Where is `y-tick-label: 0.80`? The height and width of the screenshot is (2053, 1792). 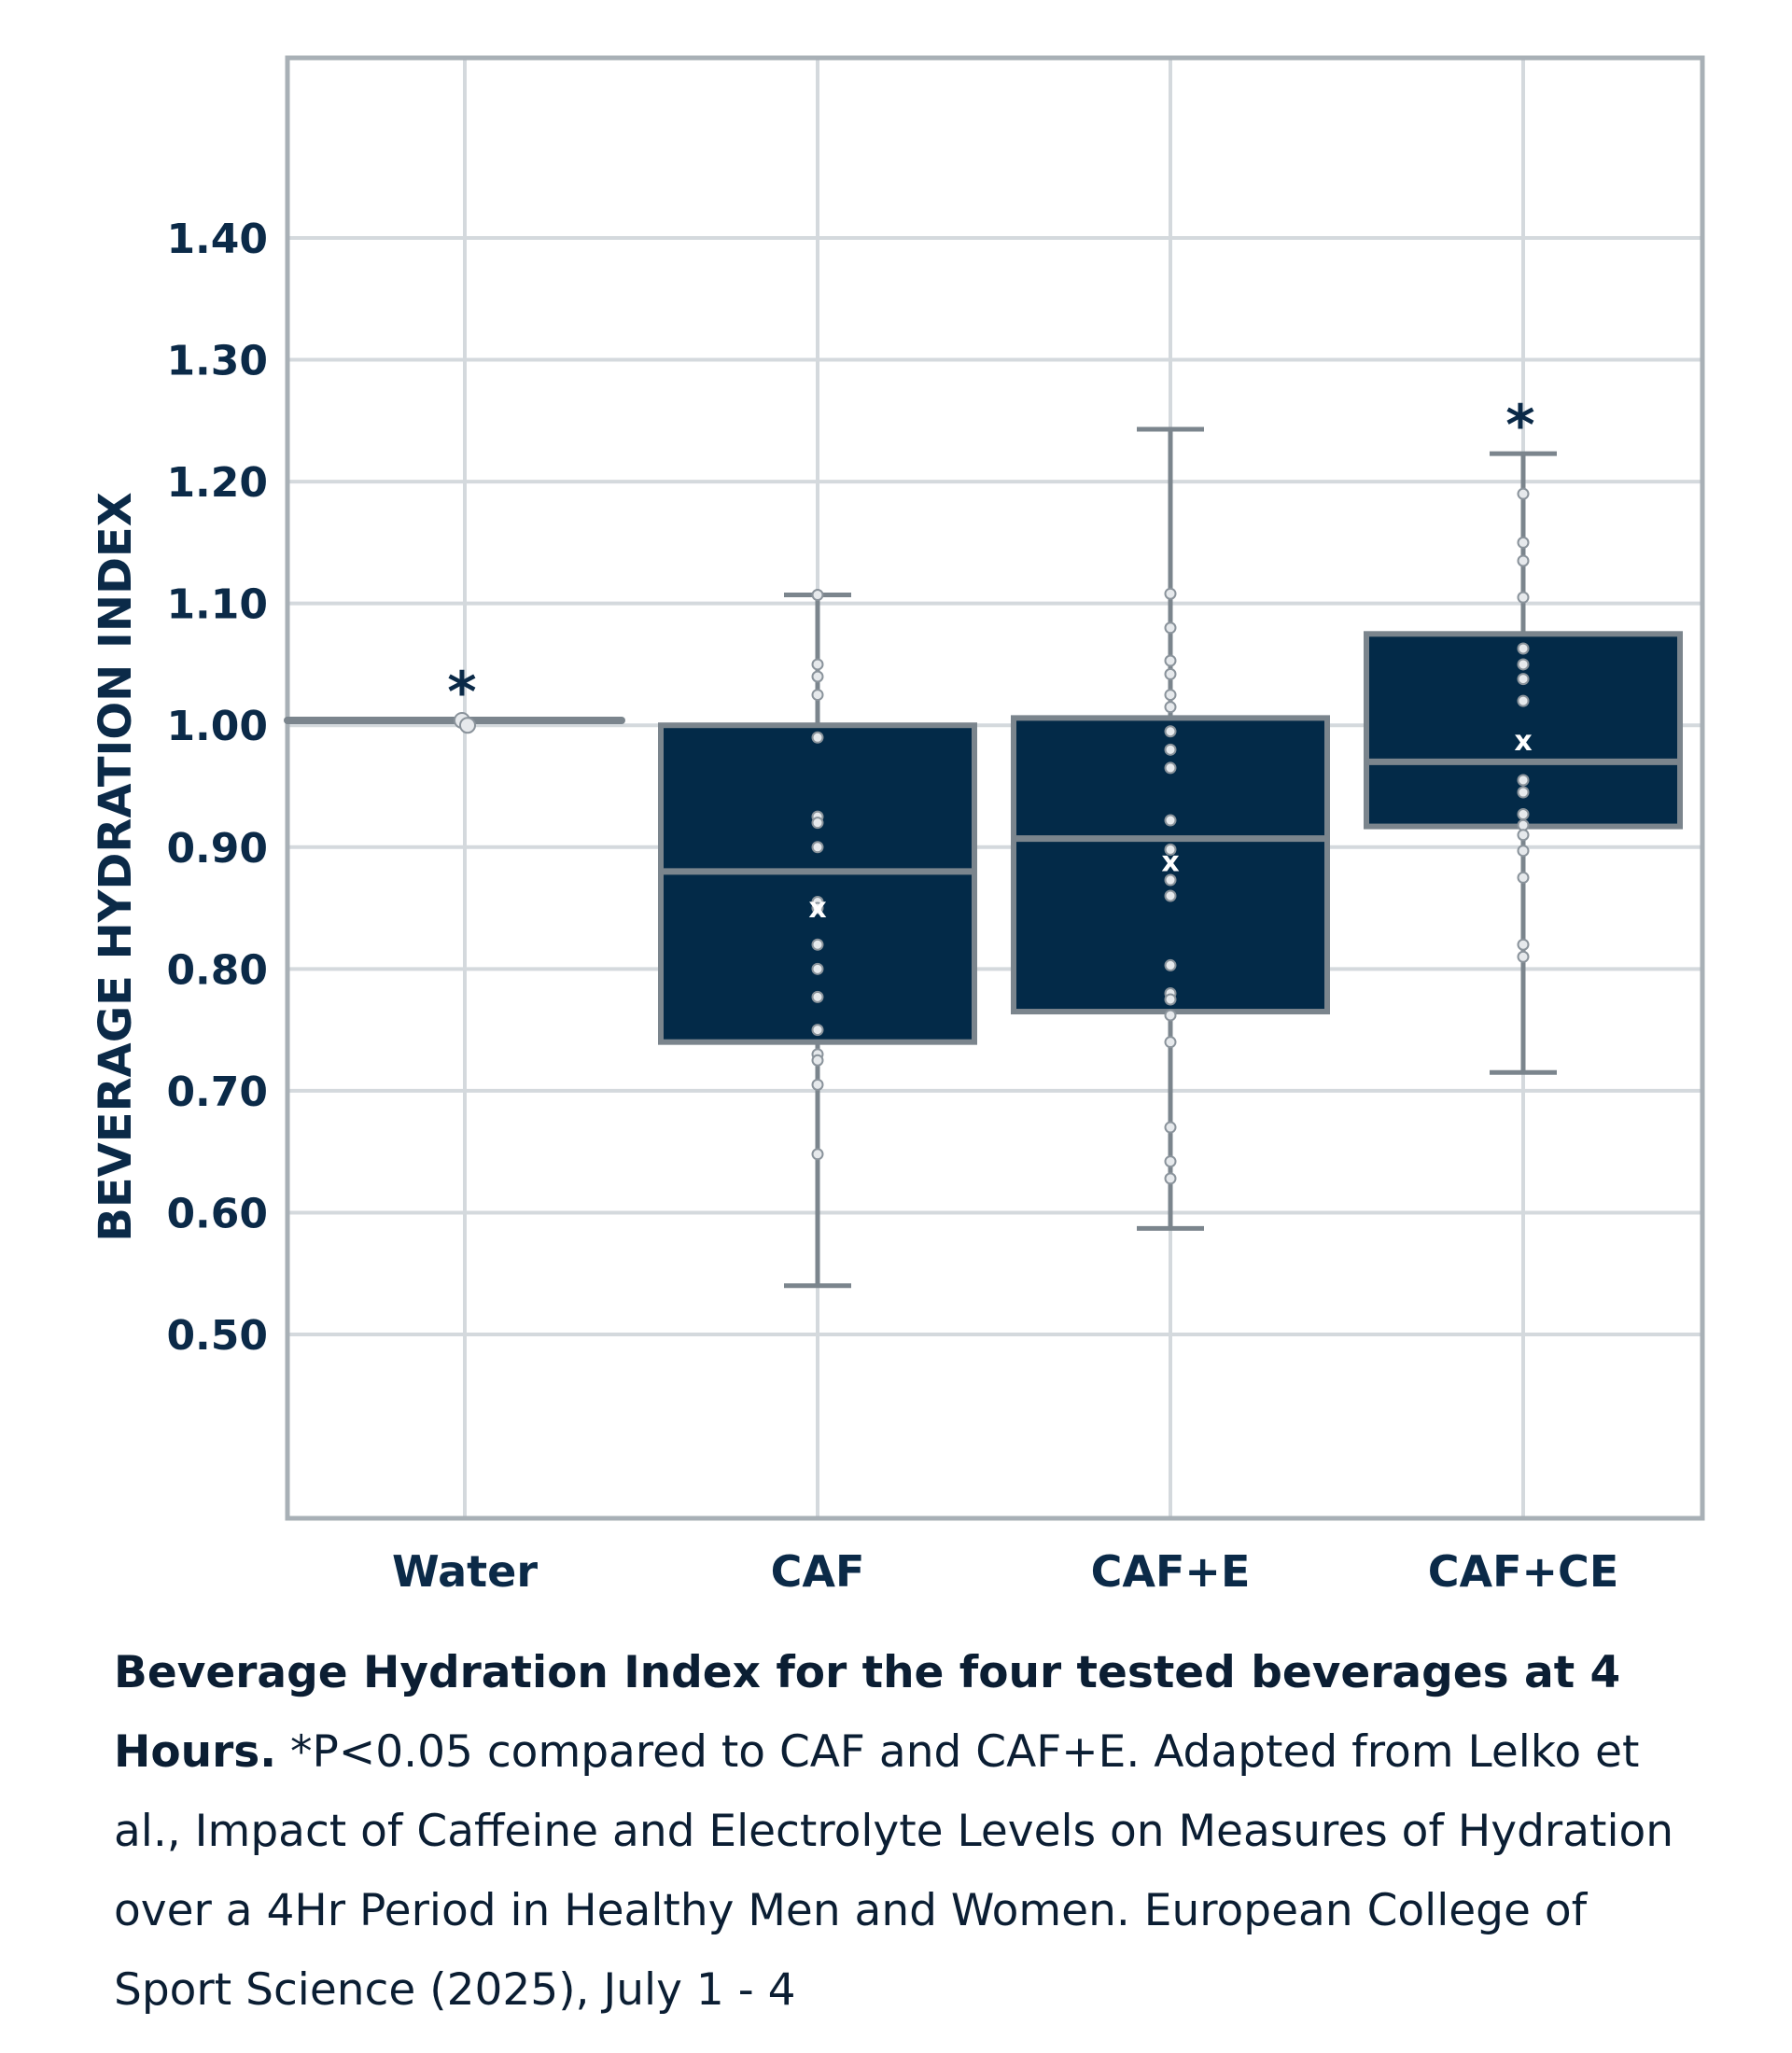 y-tick-label: 0.80 is located at coordinates (217, 970).